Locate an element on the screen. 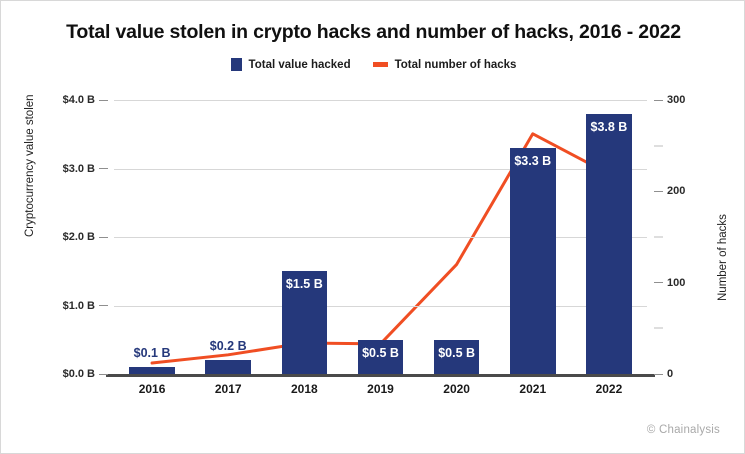 Image resolution: width=745 pixels, height=454 pixels. bar-2022 is located at coordinates (609, 243).